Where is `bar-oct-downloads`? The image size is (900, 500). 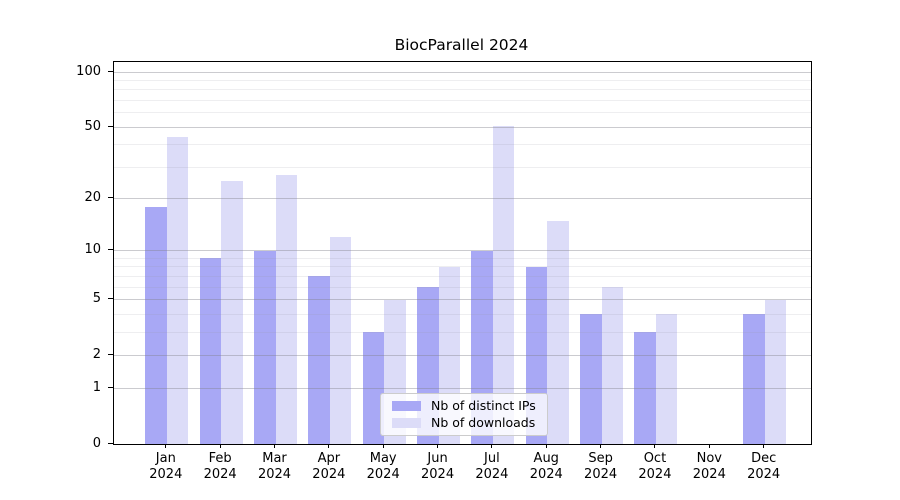 bar-oct-downloads is located at coordinates (666, 379).